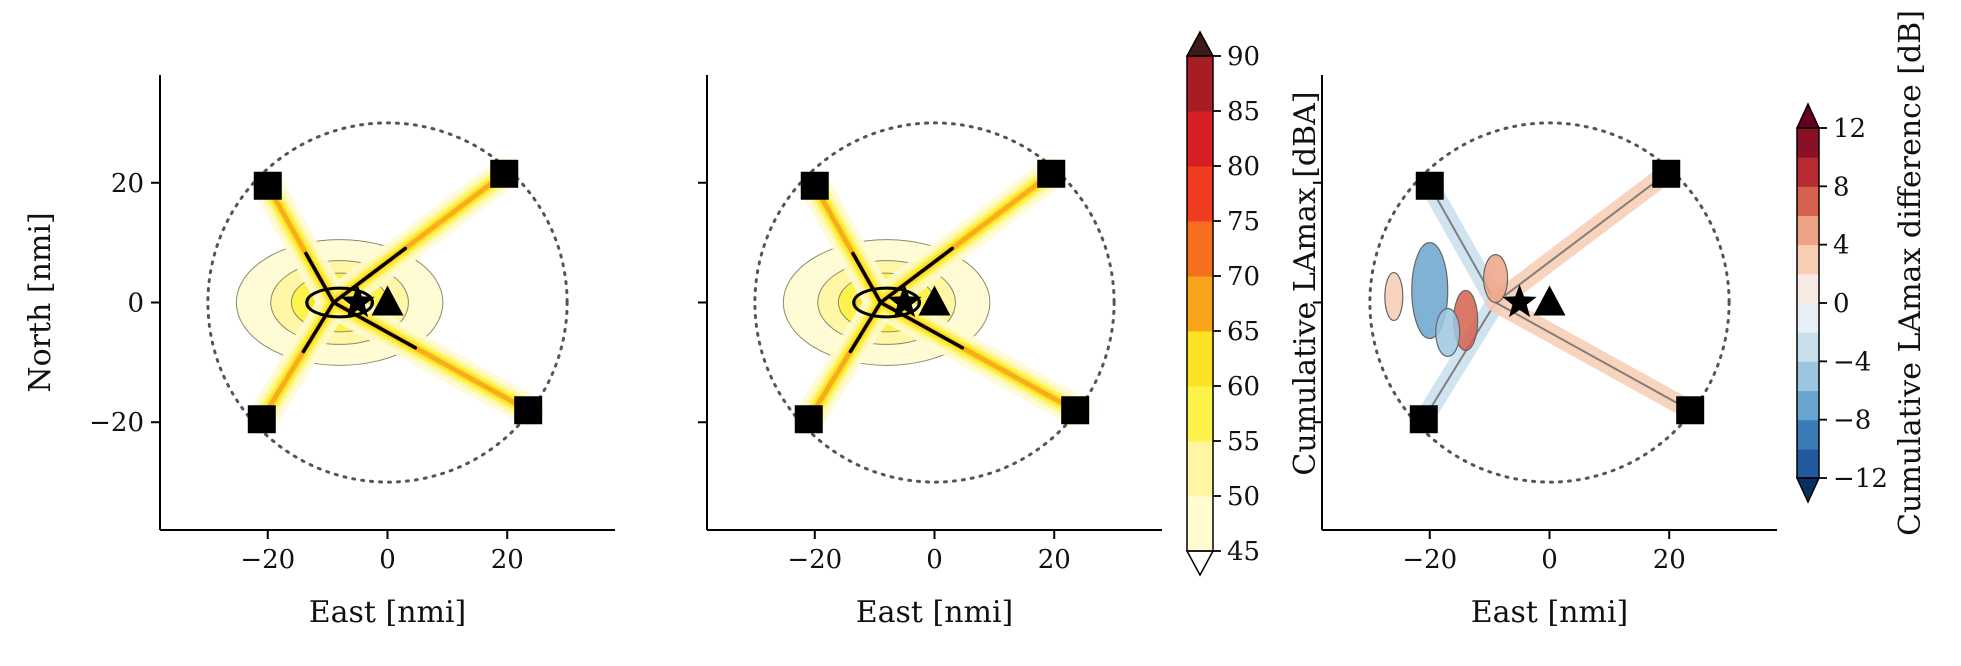 This screenshot has width=1961, height=666. I want to click on hub-outline-contour, so click(340, 302).